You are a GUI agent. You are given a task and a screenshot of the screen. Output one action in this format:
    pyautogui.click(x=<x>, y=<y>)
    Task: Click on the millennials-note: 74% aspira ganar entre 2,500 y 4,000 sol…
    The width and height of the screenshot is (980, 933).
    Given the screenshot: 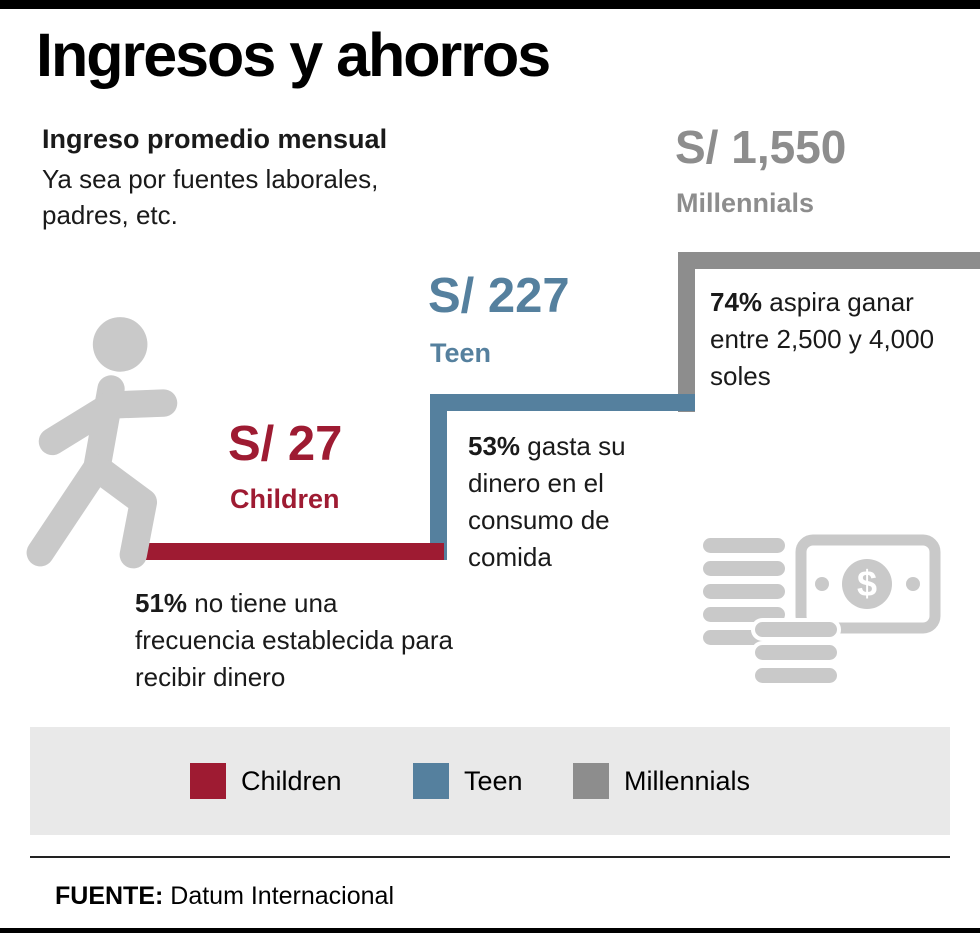 What is the action you would take?
    pyautogui.click(x=835, y=339)
    